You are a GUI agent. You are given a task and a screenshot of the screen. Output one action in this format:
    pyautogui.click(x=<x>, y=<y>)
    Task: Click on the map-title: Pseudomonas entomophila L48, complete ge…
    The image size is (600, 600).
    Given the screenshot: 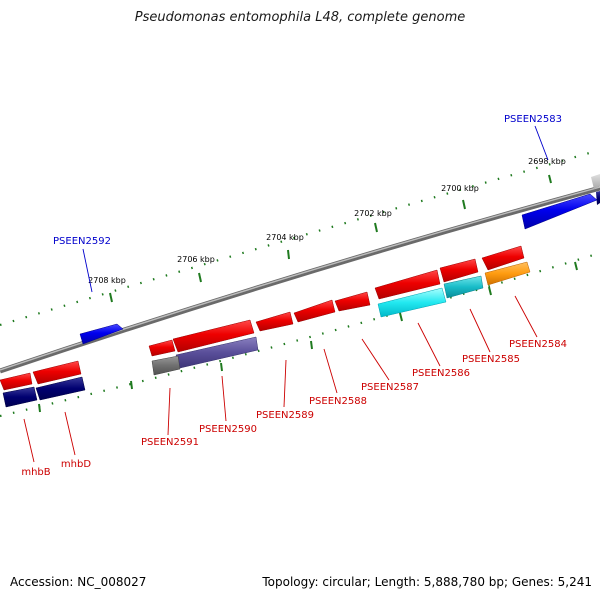 What is the action you would take?
    pyautogui.click(x=300, y=17)
    